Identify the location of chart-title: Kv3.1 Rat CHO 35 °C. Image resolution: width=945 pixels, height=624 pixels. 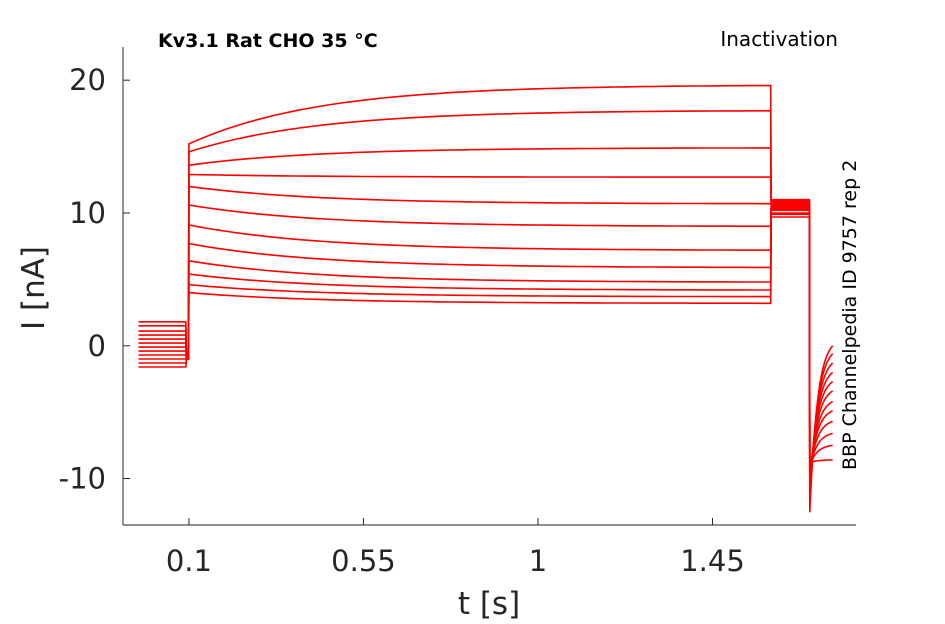
(268, 41).